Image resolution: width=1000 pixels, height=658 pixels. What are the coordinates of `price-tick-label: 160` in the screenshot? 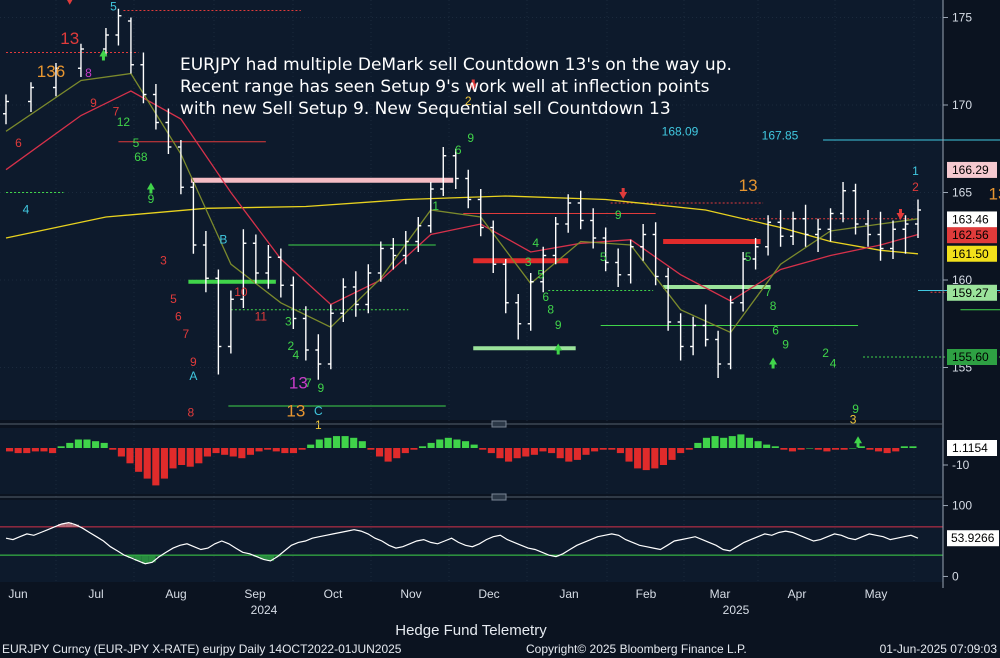 It's located at (962, 280).